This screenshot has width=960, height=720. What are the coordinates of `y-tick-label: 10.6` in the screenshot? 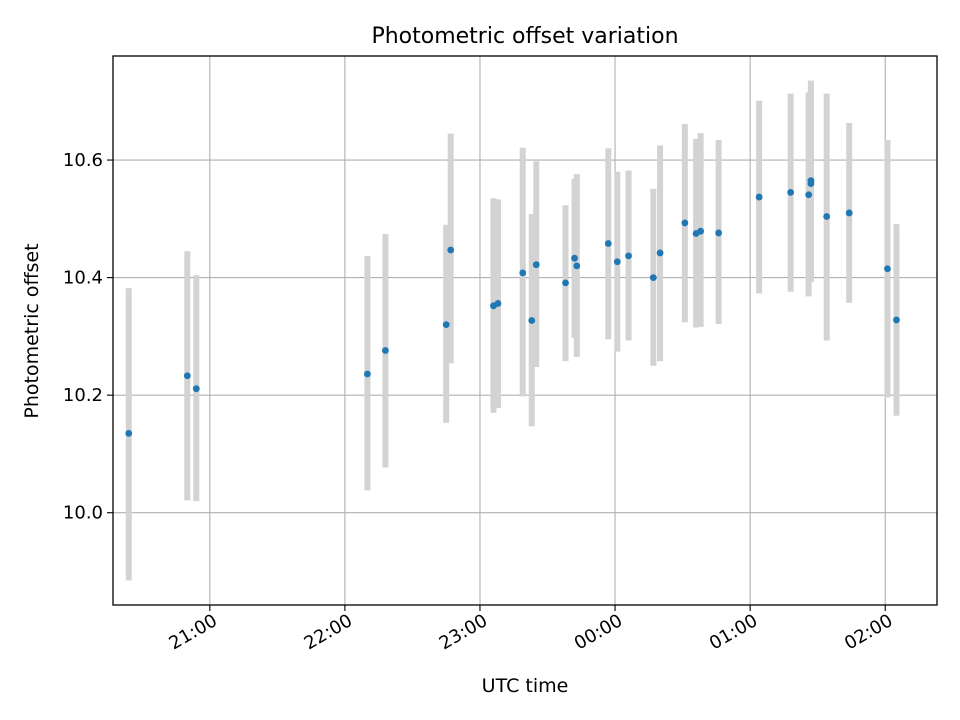 It's located at (83, 160).